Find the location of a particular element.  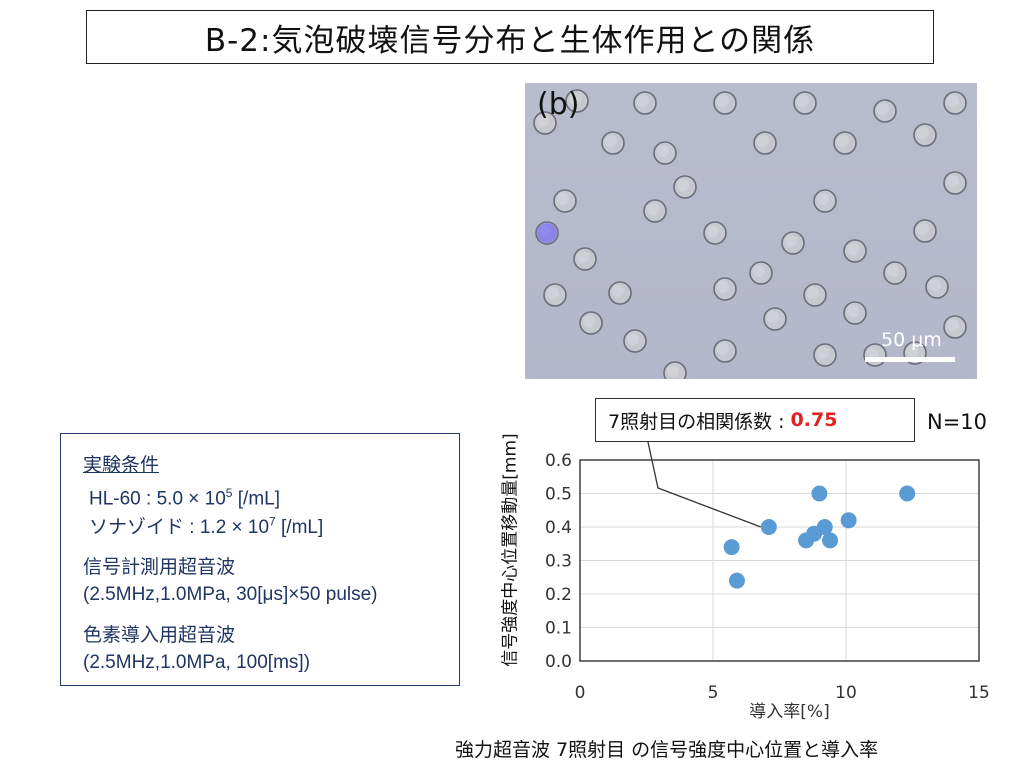

sample-count: N=10 is located at coordinates (957, 422).